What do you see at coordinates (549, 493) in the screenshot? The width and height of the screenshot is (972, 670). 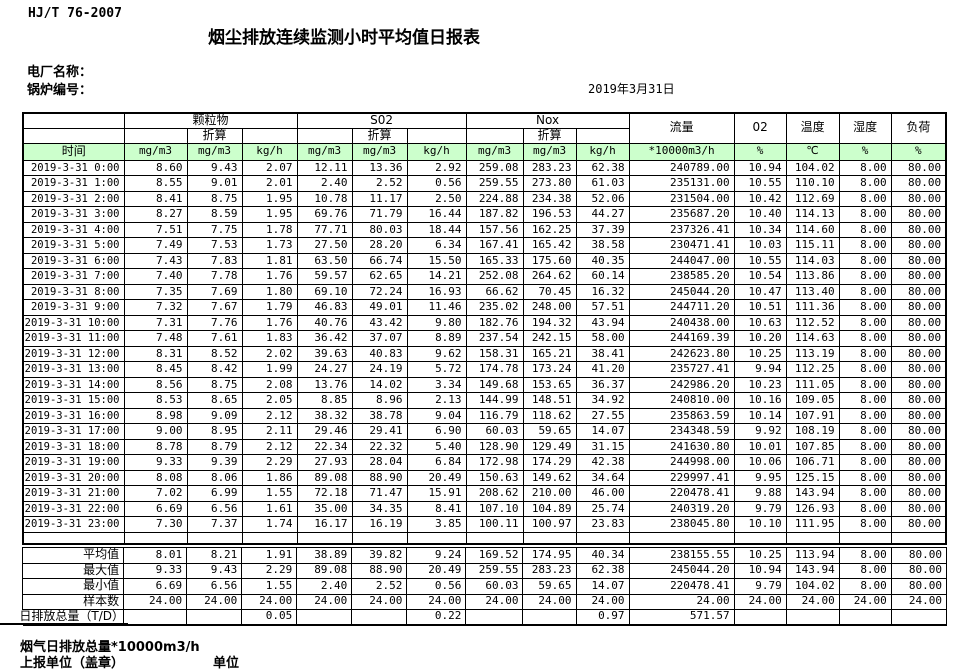 I see `data-cell: 210.00` at bounding box center [549, 493].